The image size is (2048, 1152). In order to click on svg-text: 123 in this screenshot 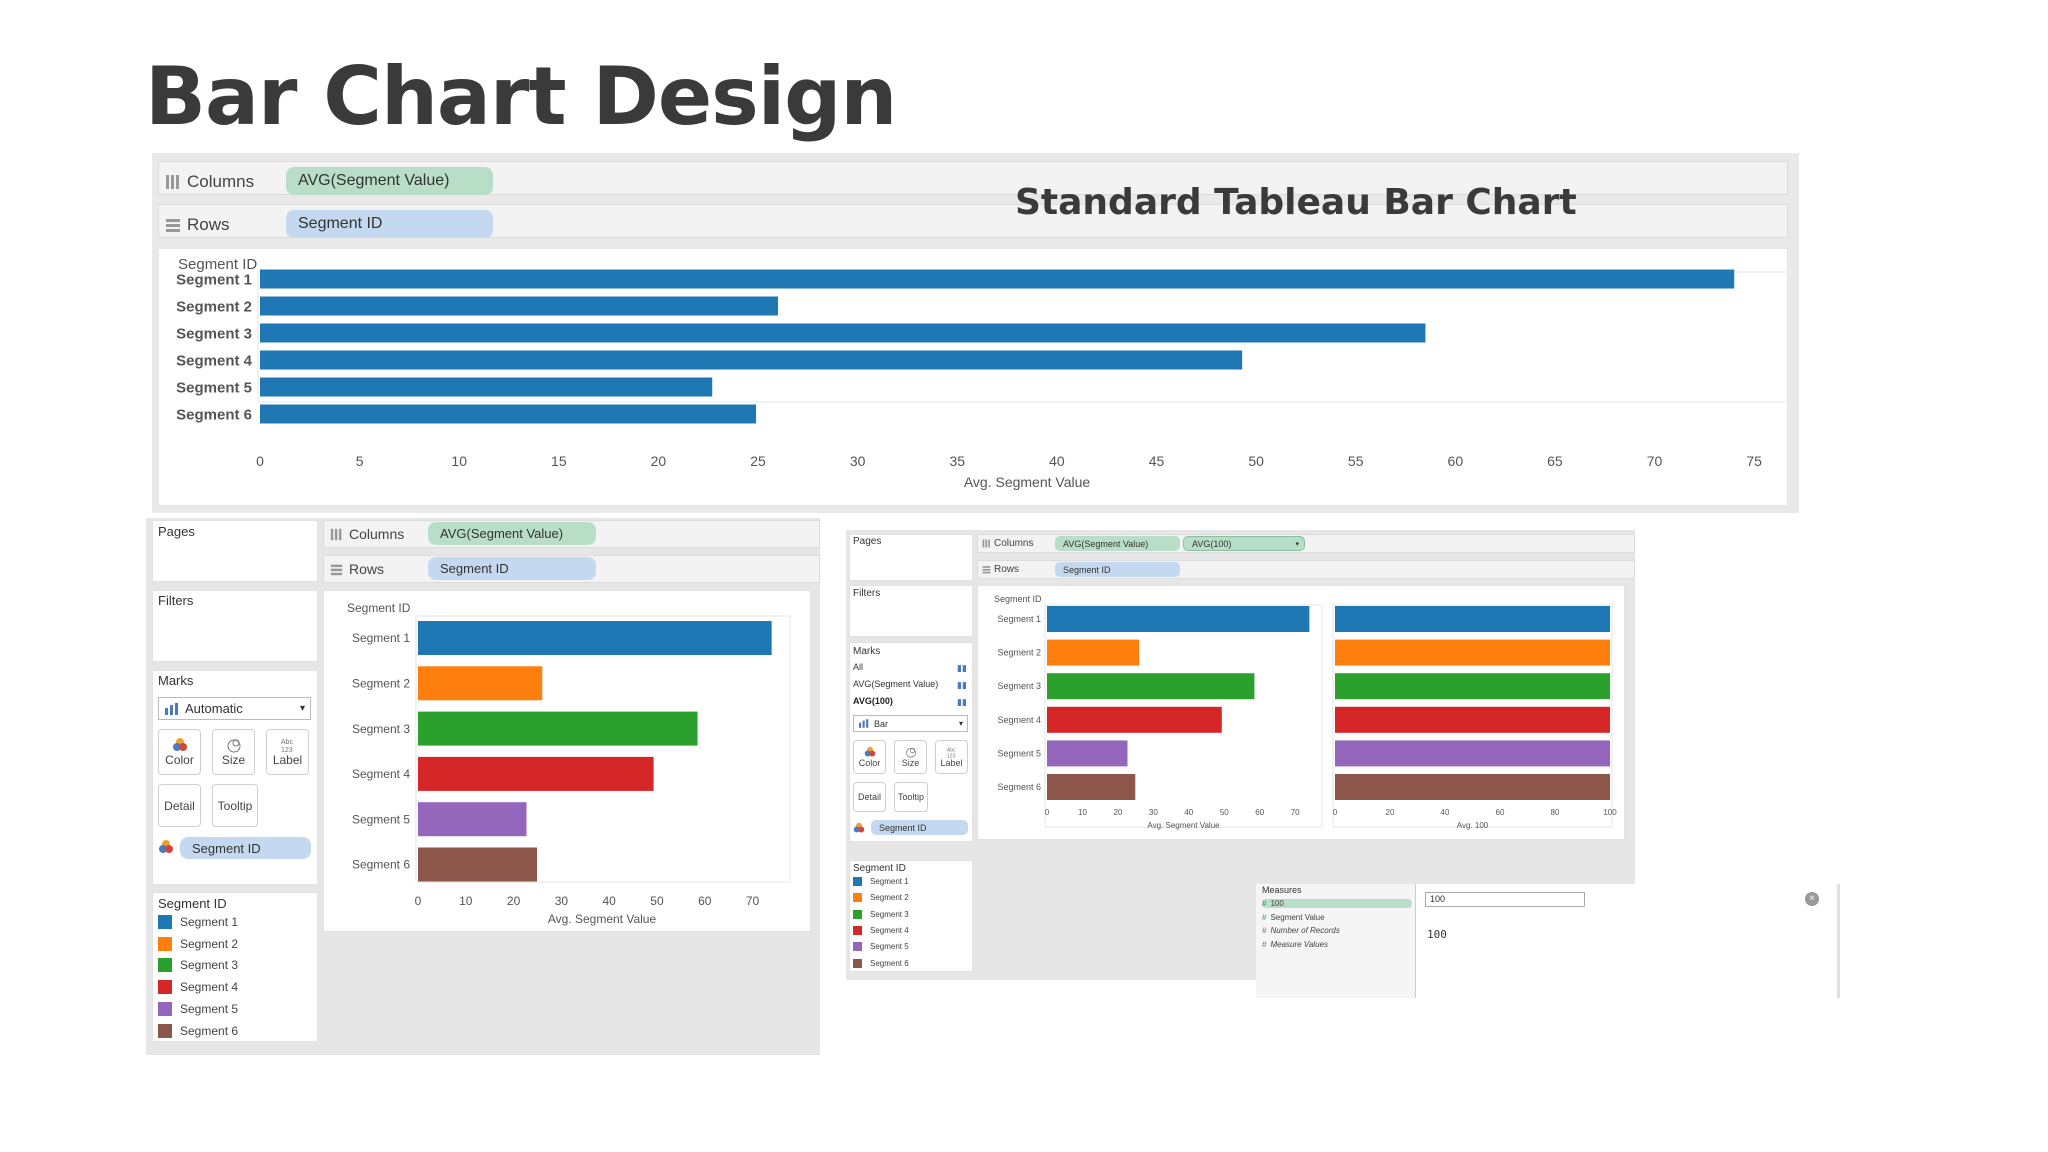, I will do `click(950, 755)`.